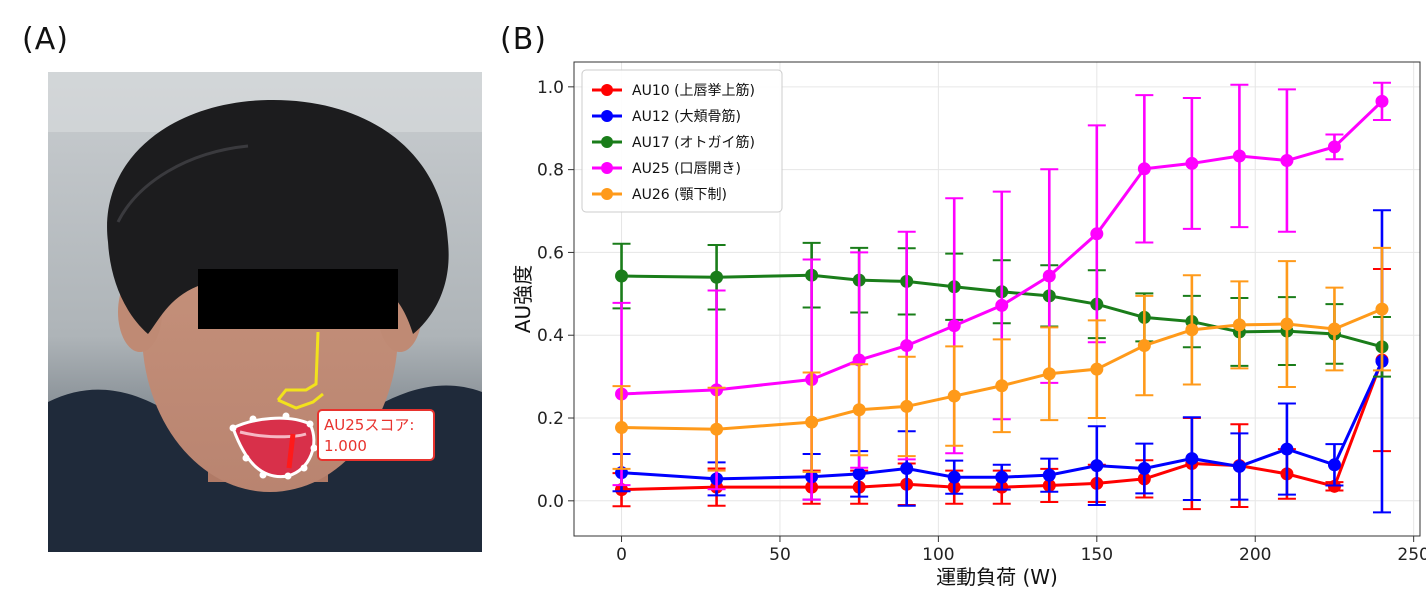 The image size is (1426, 599). What do you see at coordinates (273, 434) in the screenshot?
I see `teeth-line` at bounding box center [273, 434].